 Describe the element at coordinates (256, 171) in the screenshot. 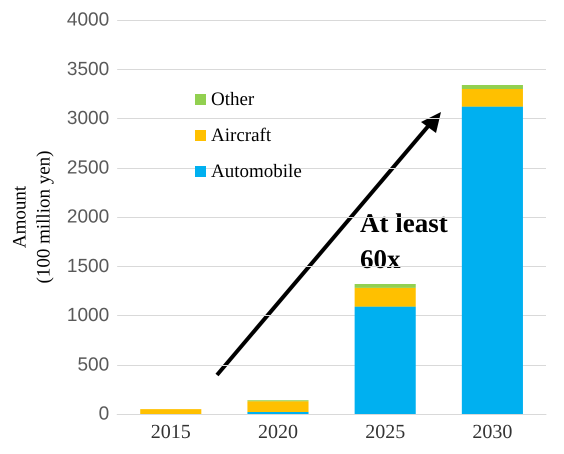

I see `legend-label: Automobile` at that location.